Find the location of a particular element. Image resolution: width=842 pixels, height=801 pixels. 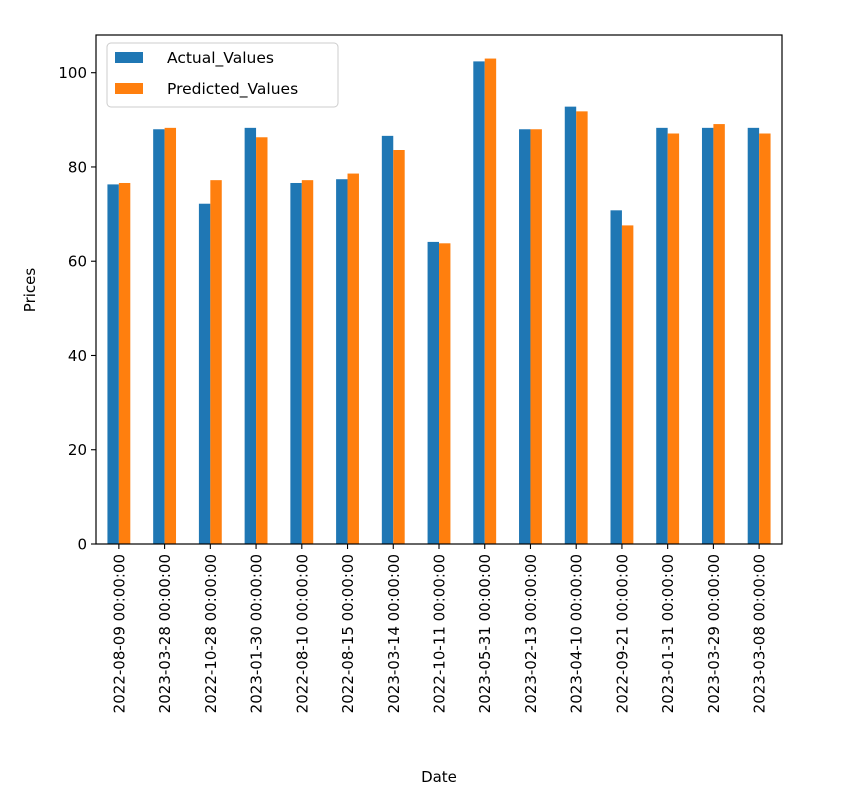

y-tick-label-1: 20 is located at coordinates (77, 450).